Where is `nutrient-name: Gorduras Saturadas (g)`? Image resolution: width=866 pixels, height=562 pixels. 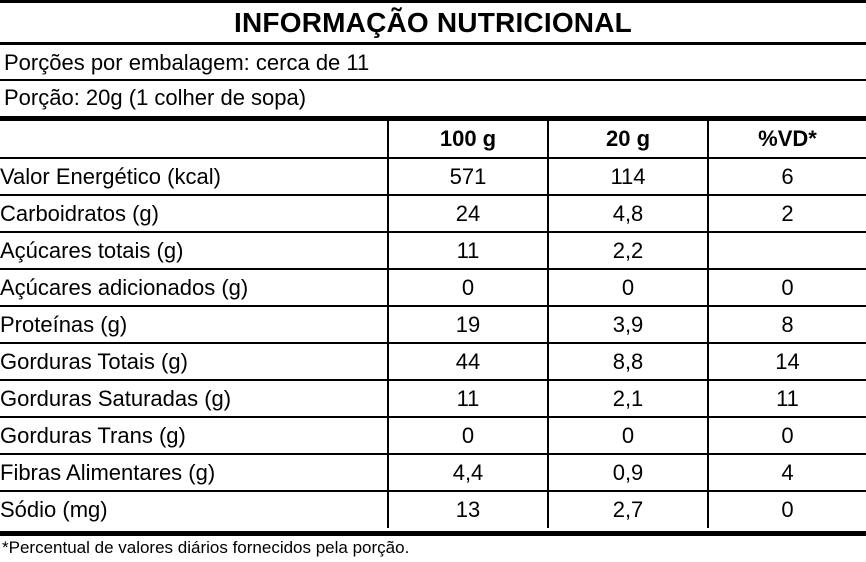 nutrient-name: Gorduras Saturadas (g) is located at coordinates (194, 399).